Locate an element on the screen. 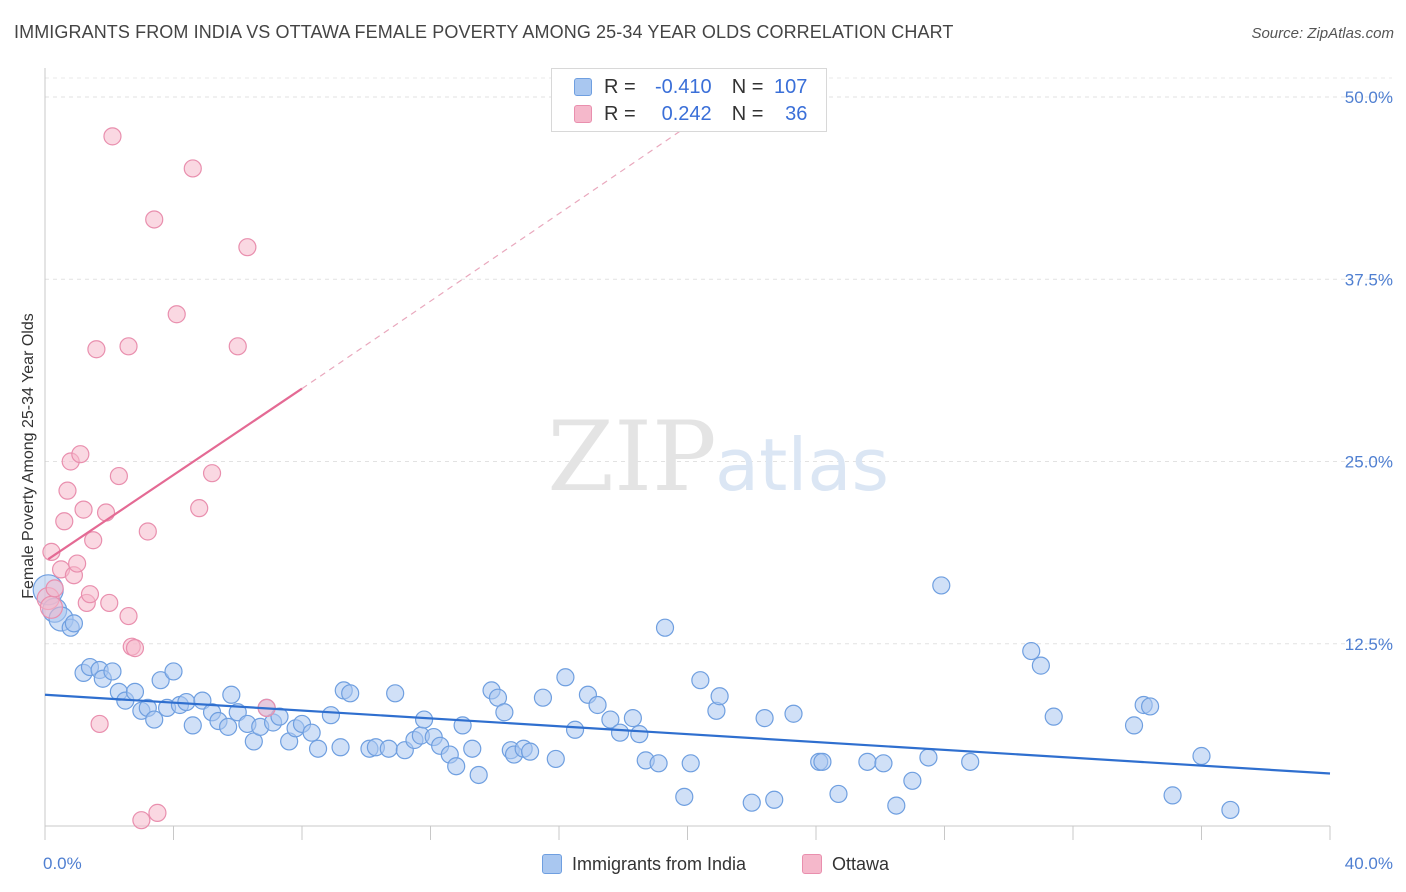 The height and width of the screenshot is (892, 1406). bottom-legend-swatch-ottawa is located at coordinates (812, 864).